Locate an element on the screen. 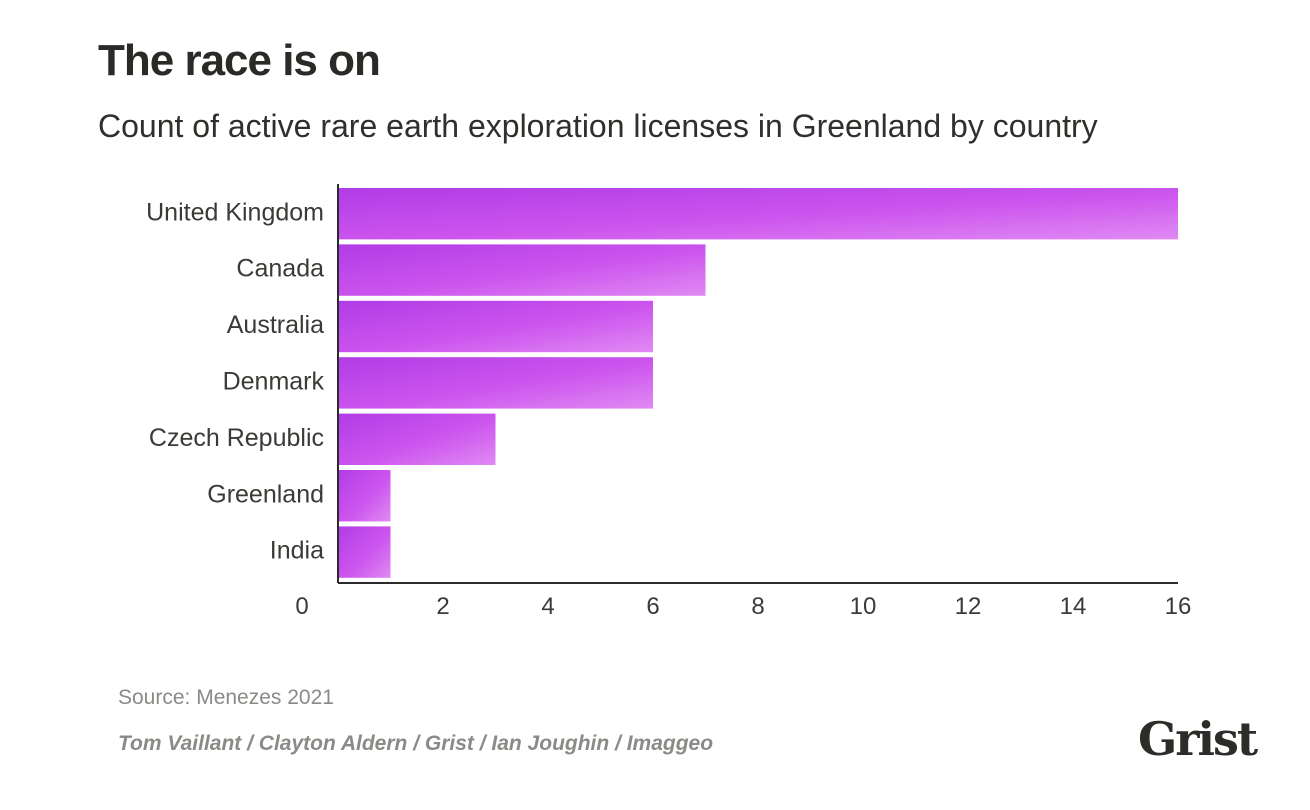 The width and height of the screenshot is (1310, 810). category-label: Greenland is located at coordinates (265, 494).